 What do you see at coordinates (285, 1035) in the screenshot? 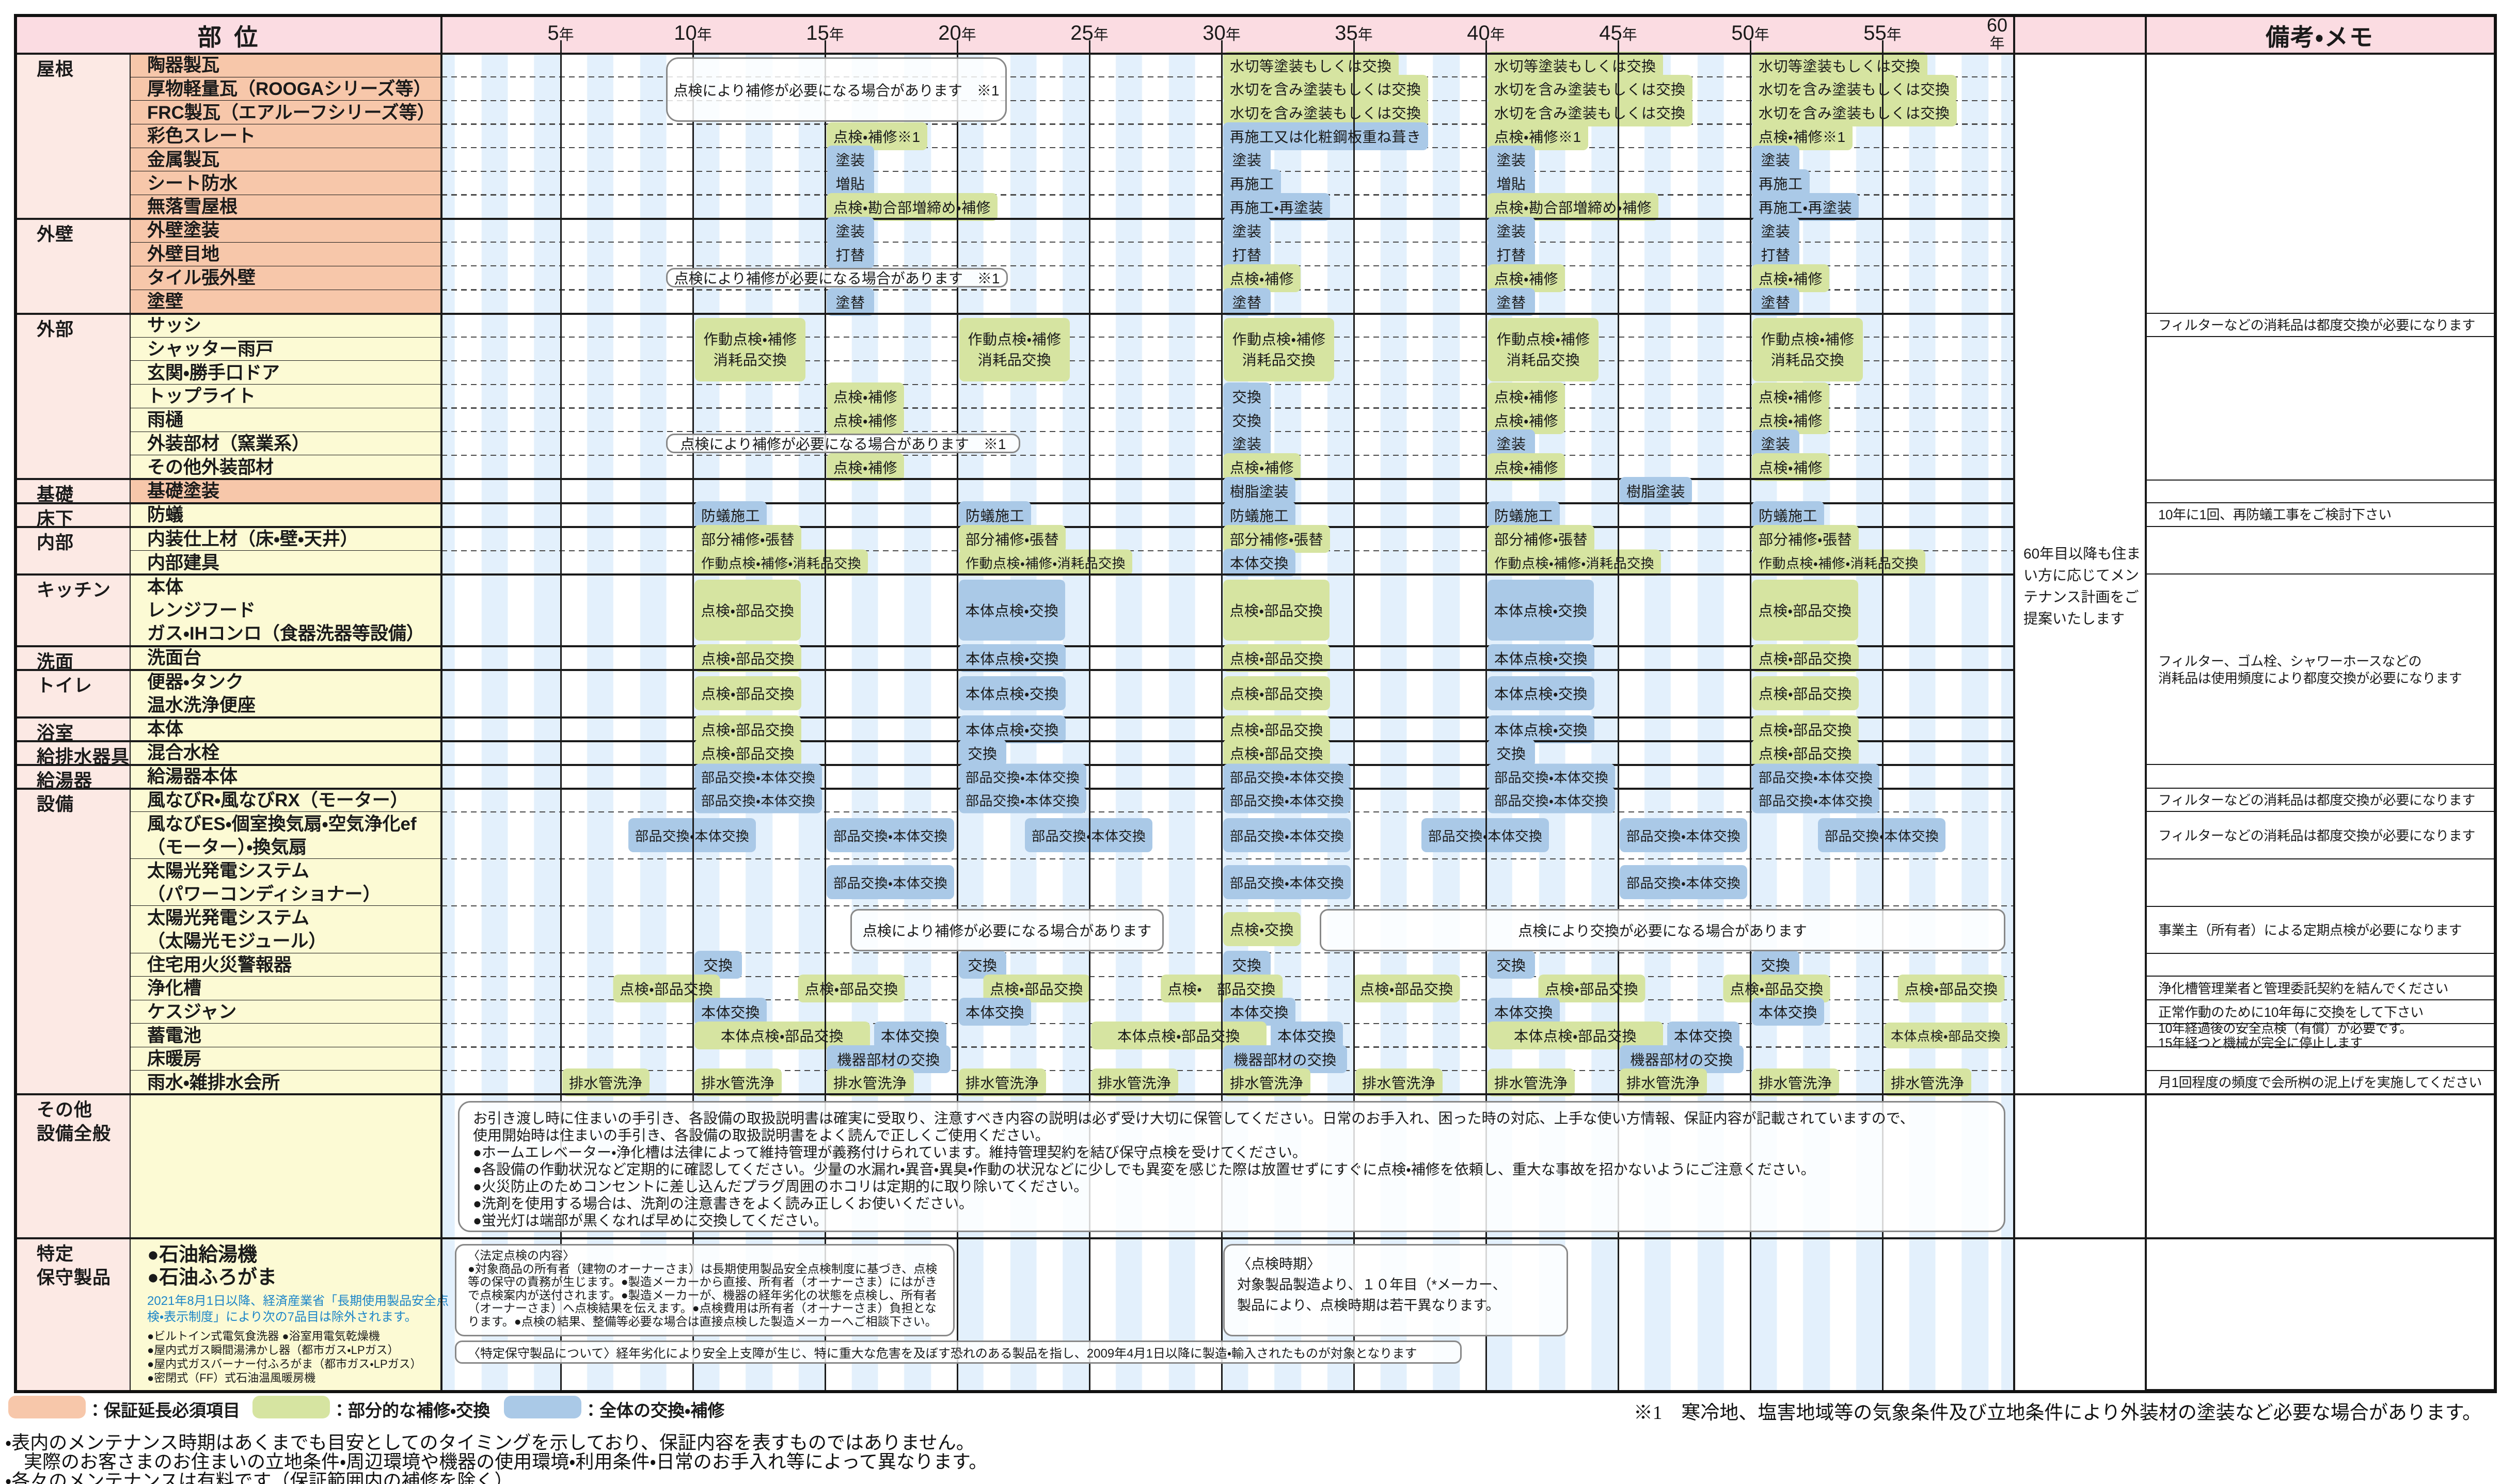
I see `row-label-蓄電池: 蓄電池` at bounding box center [285, 1035].